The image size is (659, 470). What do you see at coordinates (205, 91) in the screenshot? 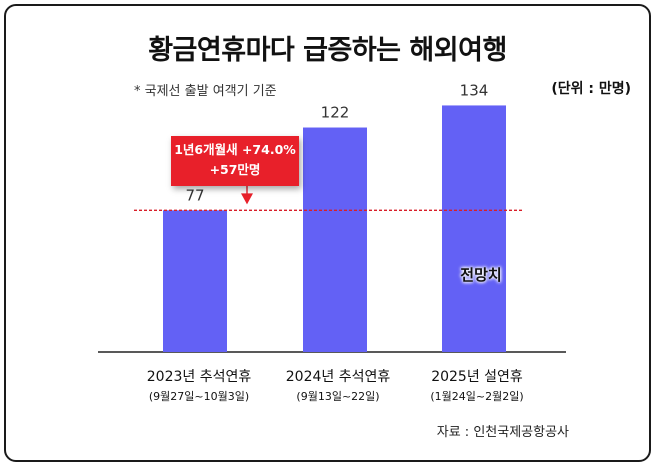
I see `chart-subtitle: * 국제선 출발 여객기 기준` at bounding box center [205, 91].